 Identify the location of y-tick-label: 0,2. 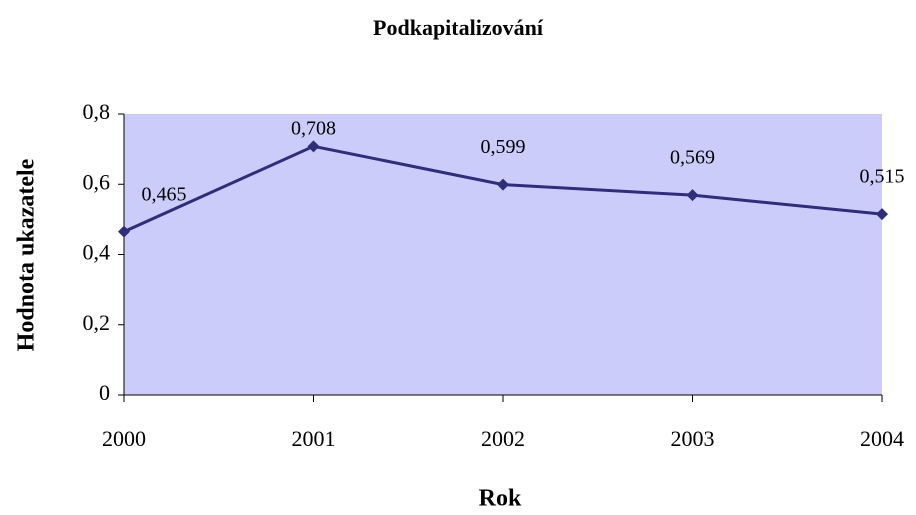
(97, 322).